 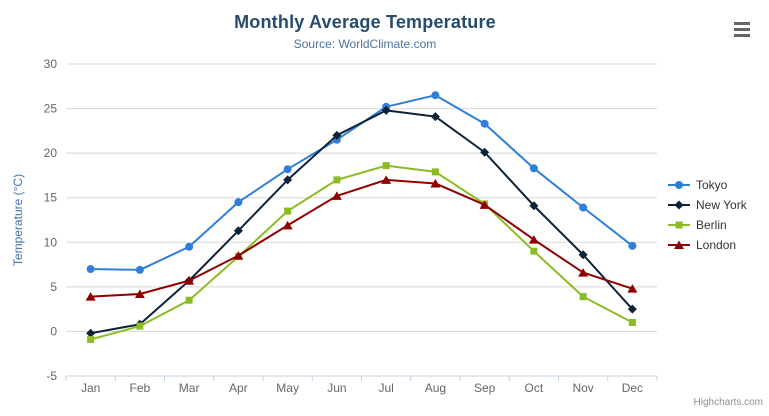 What do you see at coordinates (287, 169) in the screenshot?
I see `data-point-tokyo-may` at bounding box center [287, 169].